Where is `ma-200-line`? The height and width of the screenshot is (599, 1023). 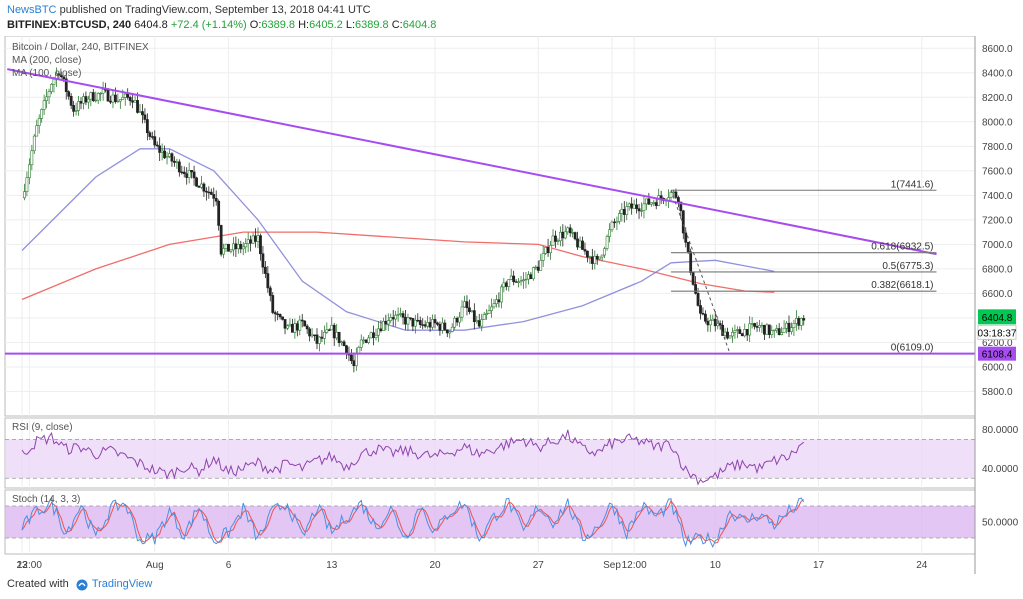 ma-200-line is located at coordinates (398, 266).